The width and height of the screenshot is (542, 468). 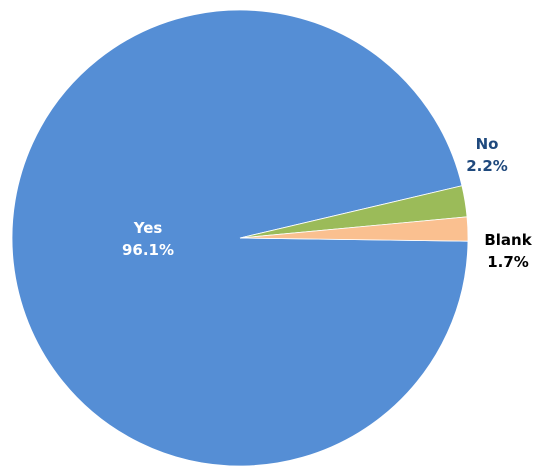 I want to click on slice-label-no: No, so click(x=487, y=144).